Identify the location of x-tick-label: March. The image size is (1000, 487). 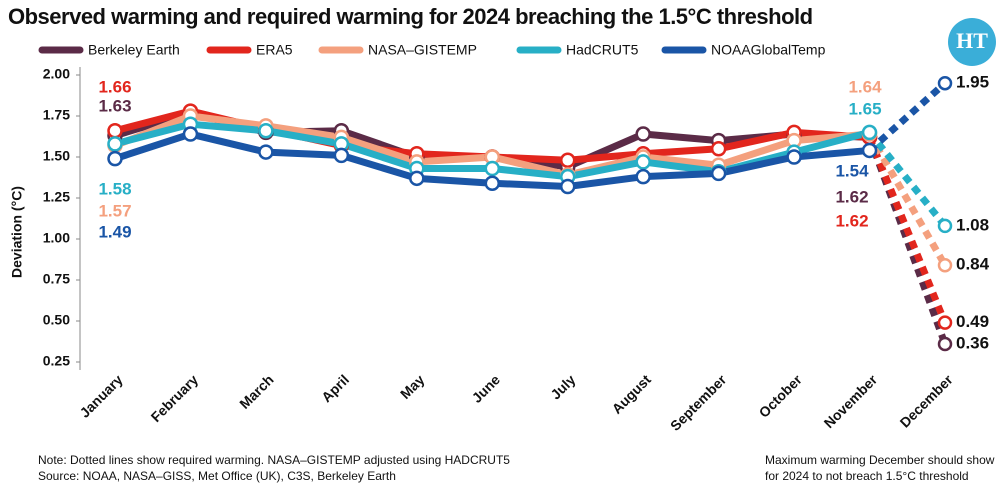
(256, 391).